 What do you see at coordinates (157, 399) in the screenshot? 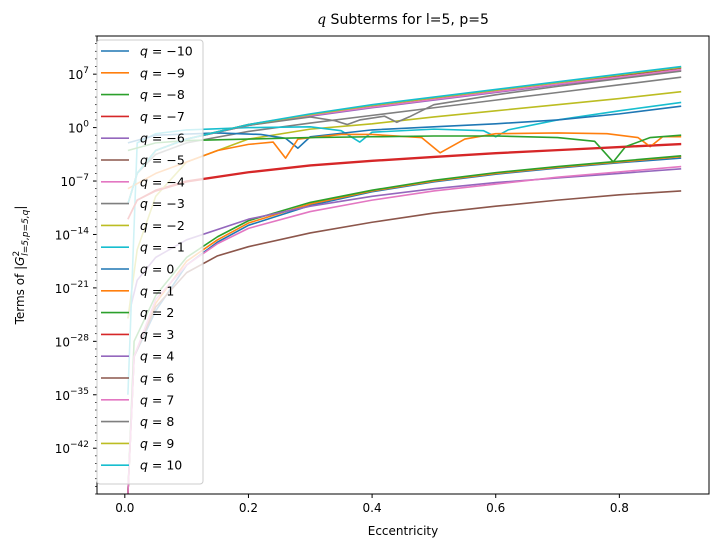
I see `legend-label: q = 7` at bounding box center [157, 399].